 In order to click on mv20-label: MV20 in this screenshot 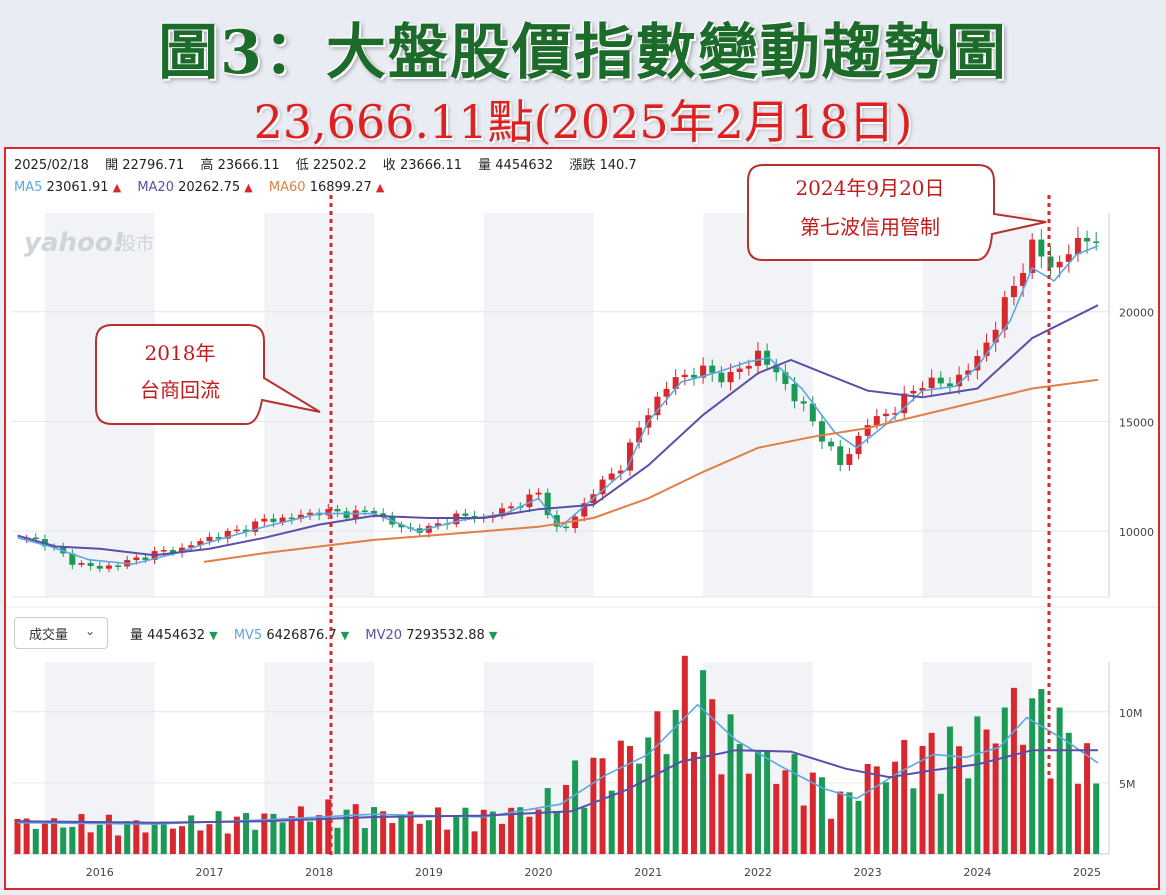, I will do `click(384, 635)`.